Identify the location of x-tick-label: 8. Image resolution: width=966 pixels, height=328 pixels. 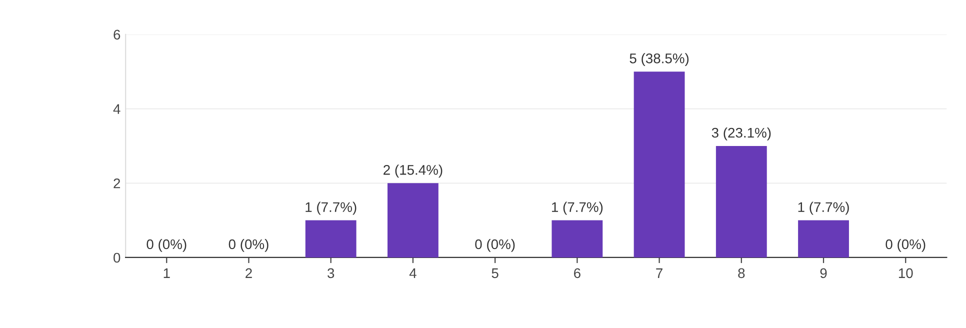
(741, 273).